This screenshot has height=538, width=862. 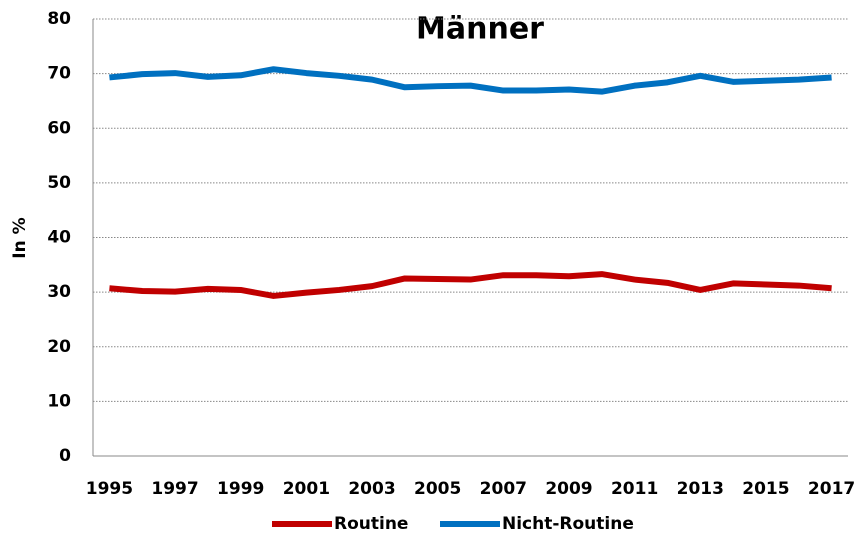 What do you see at coordinates (568, 489) in the screenshot?
I see `x-tick-label: 2009` at bounding box center [568, 489].